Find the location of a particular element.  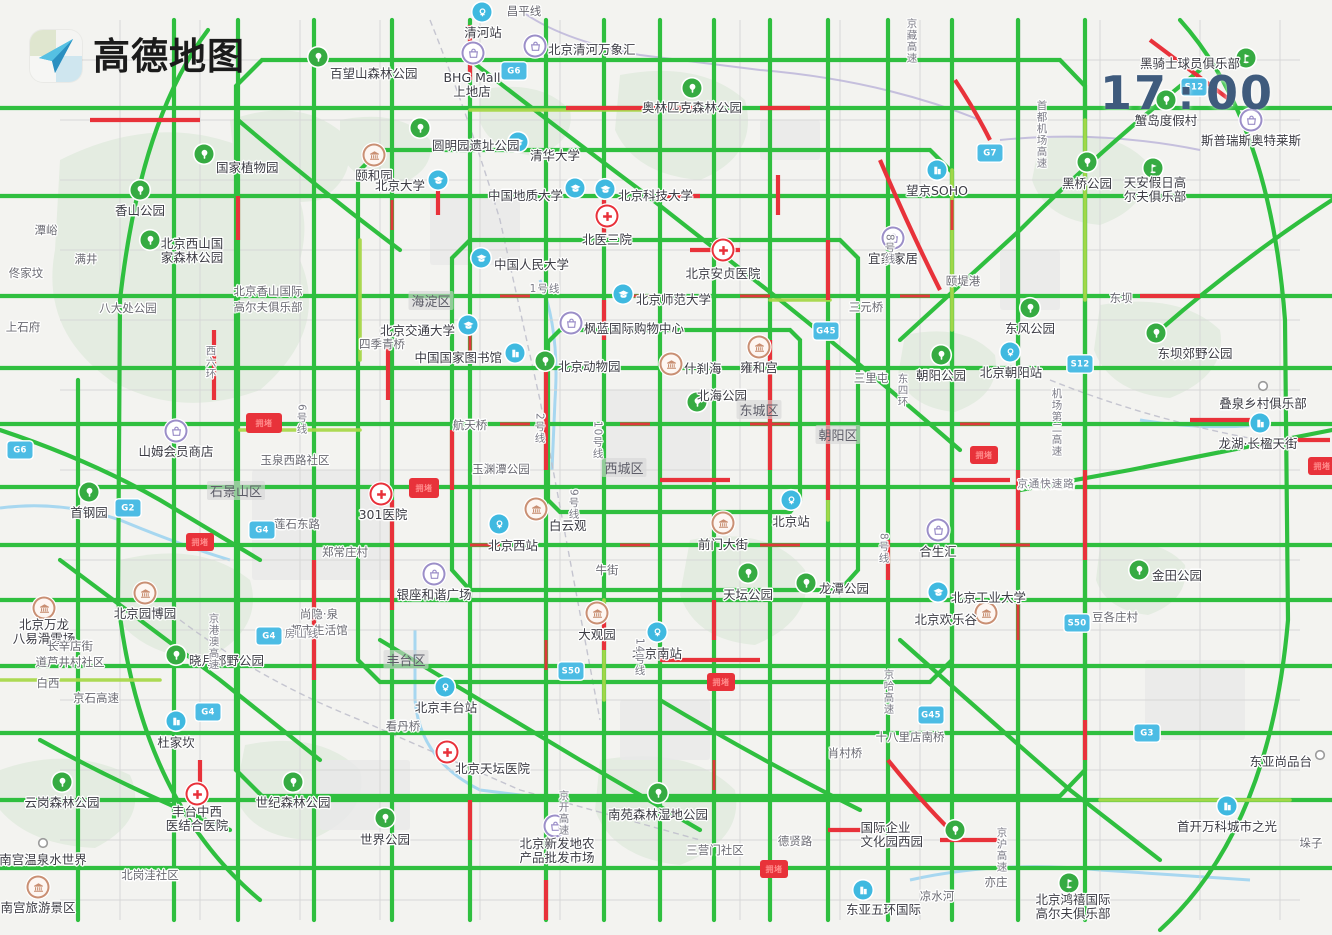

clock-hours: 17 is located at coordinates (1133, 93).